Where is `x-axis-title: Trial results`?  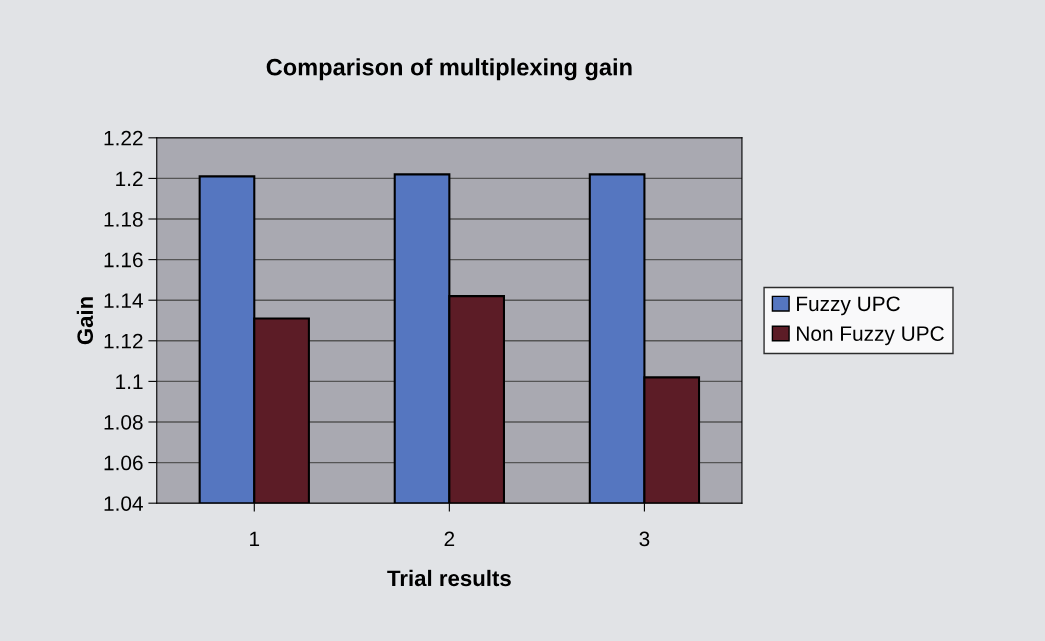 x-axis-title: Trial results is located at coordinates (449, 578).